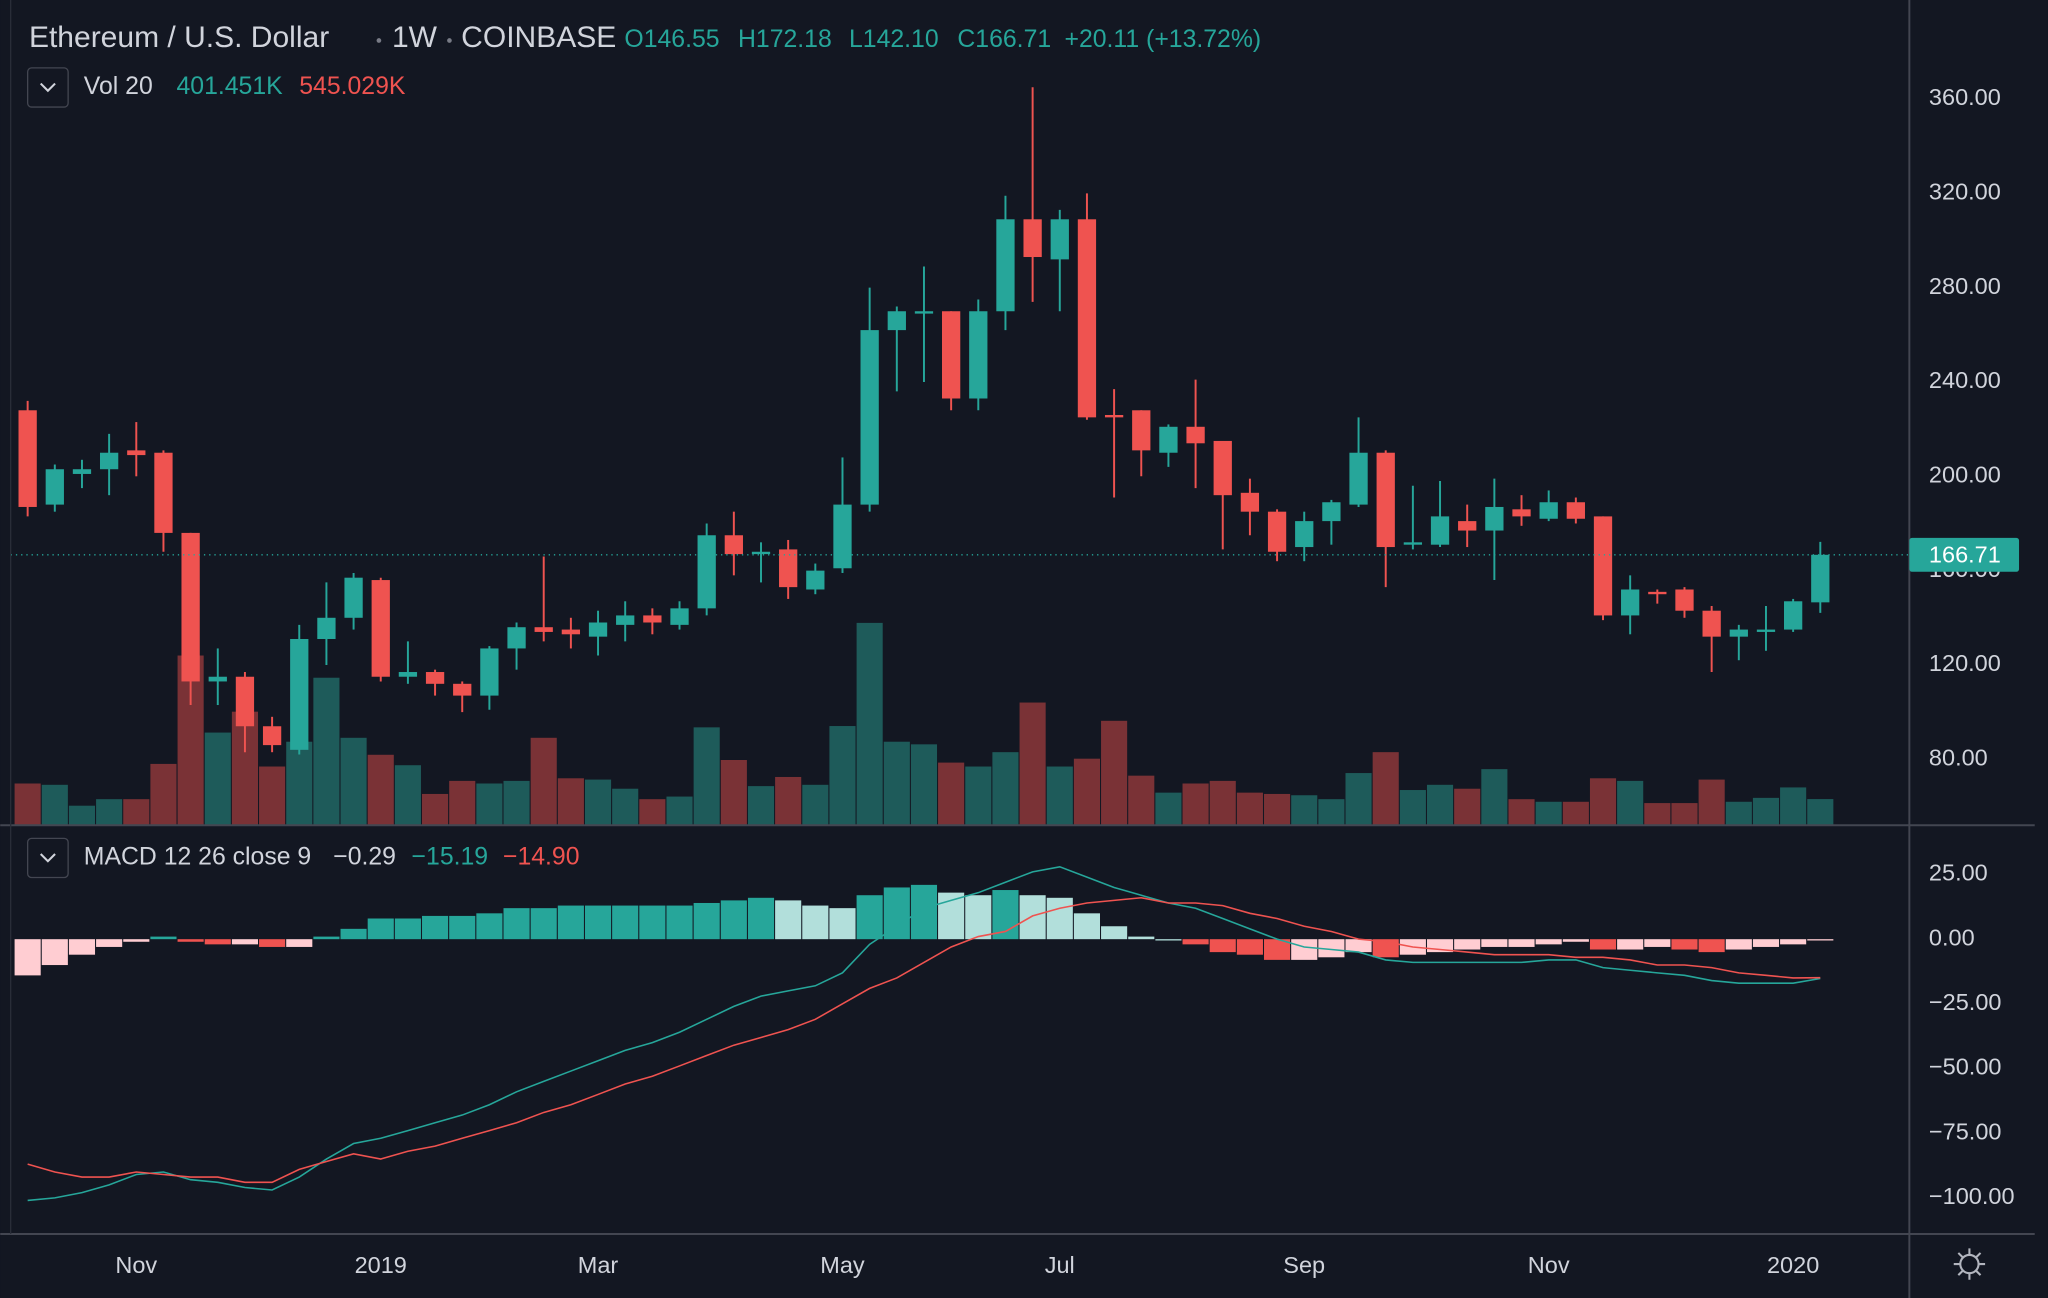  Describe the element at coordinates (118, 86) in the screenshot. I see `volume-title: Vol 20` at that location.